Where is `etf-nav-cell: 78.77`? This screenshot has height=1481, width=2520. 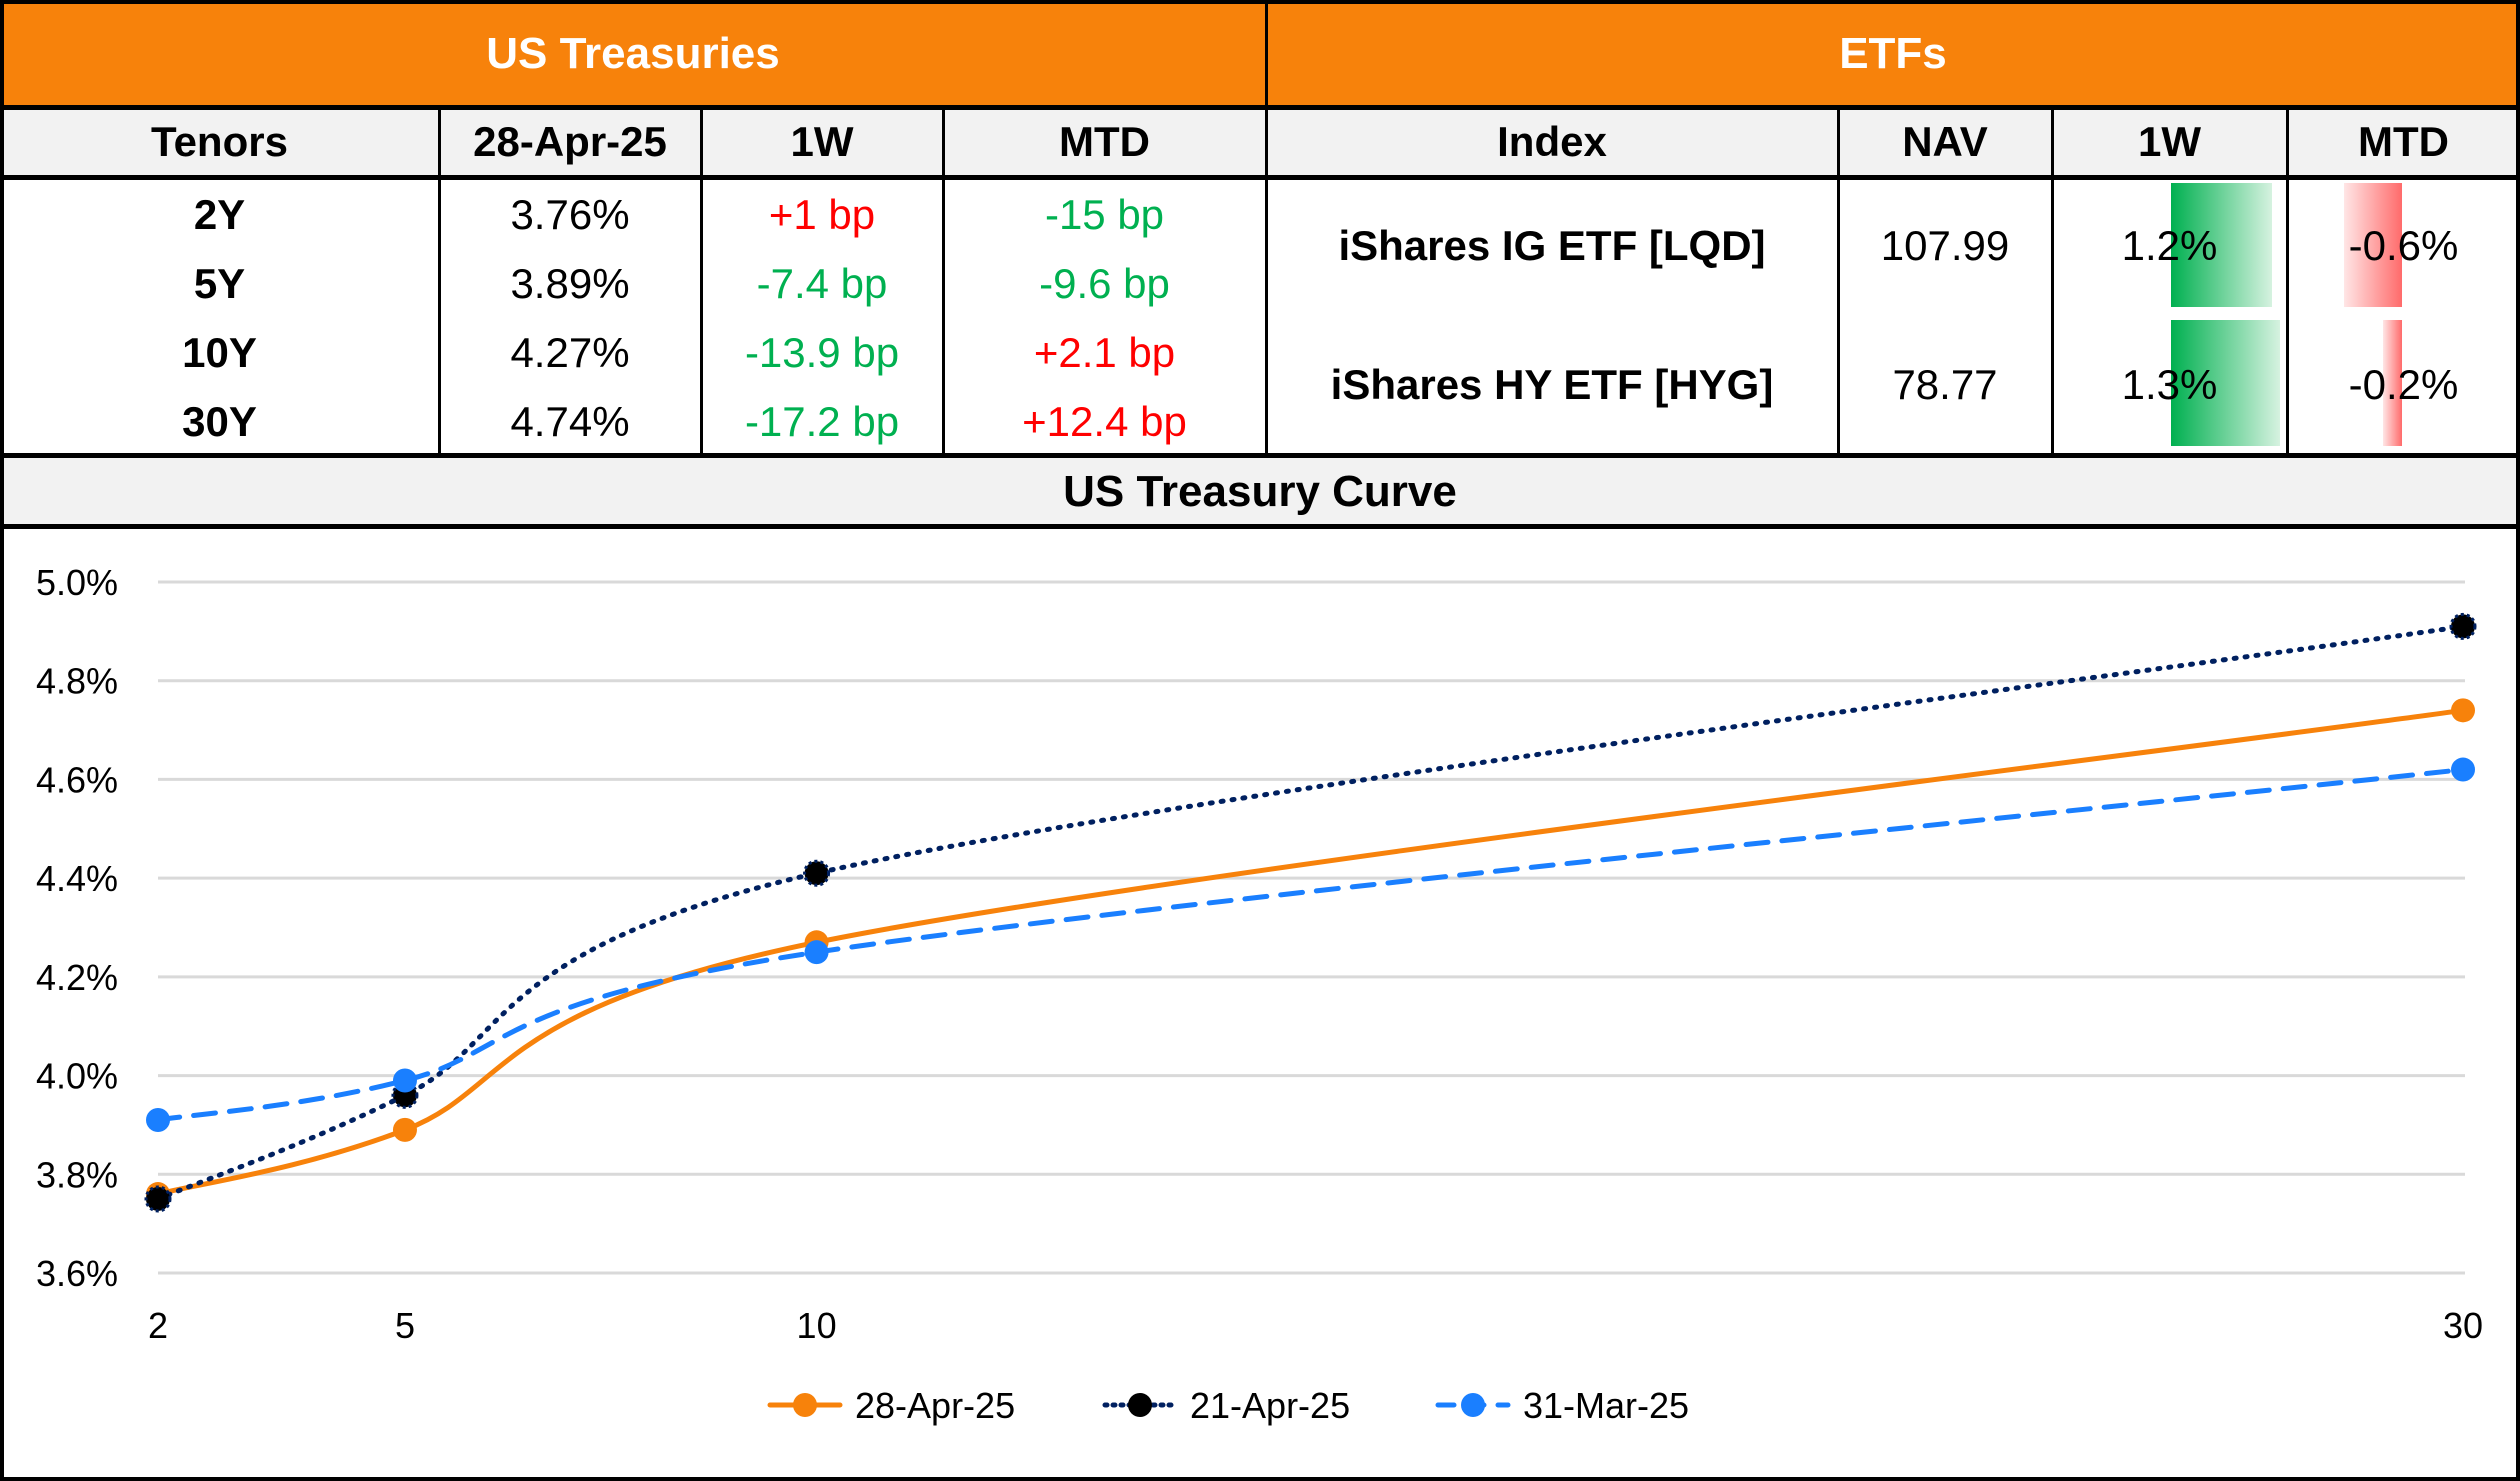
etf-nav-cell: 78.77 is located at coordinates (1945, 384).